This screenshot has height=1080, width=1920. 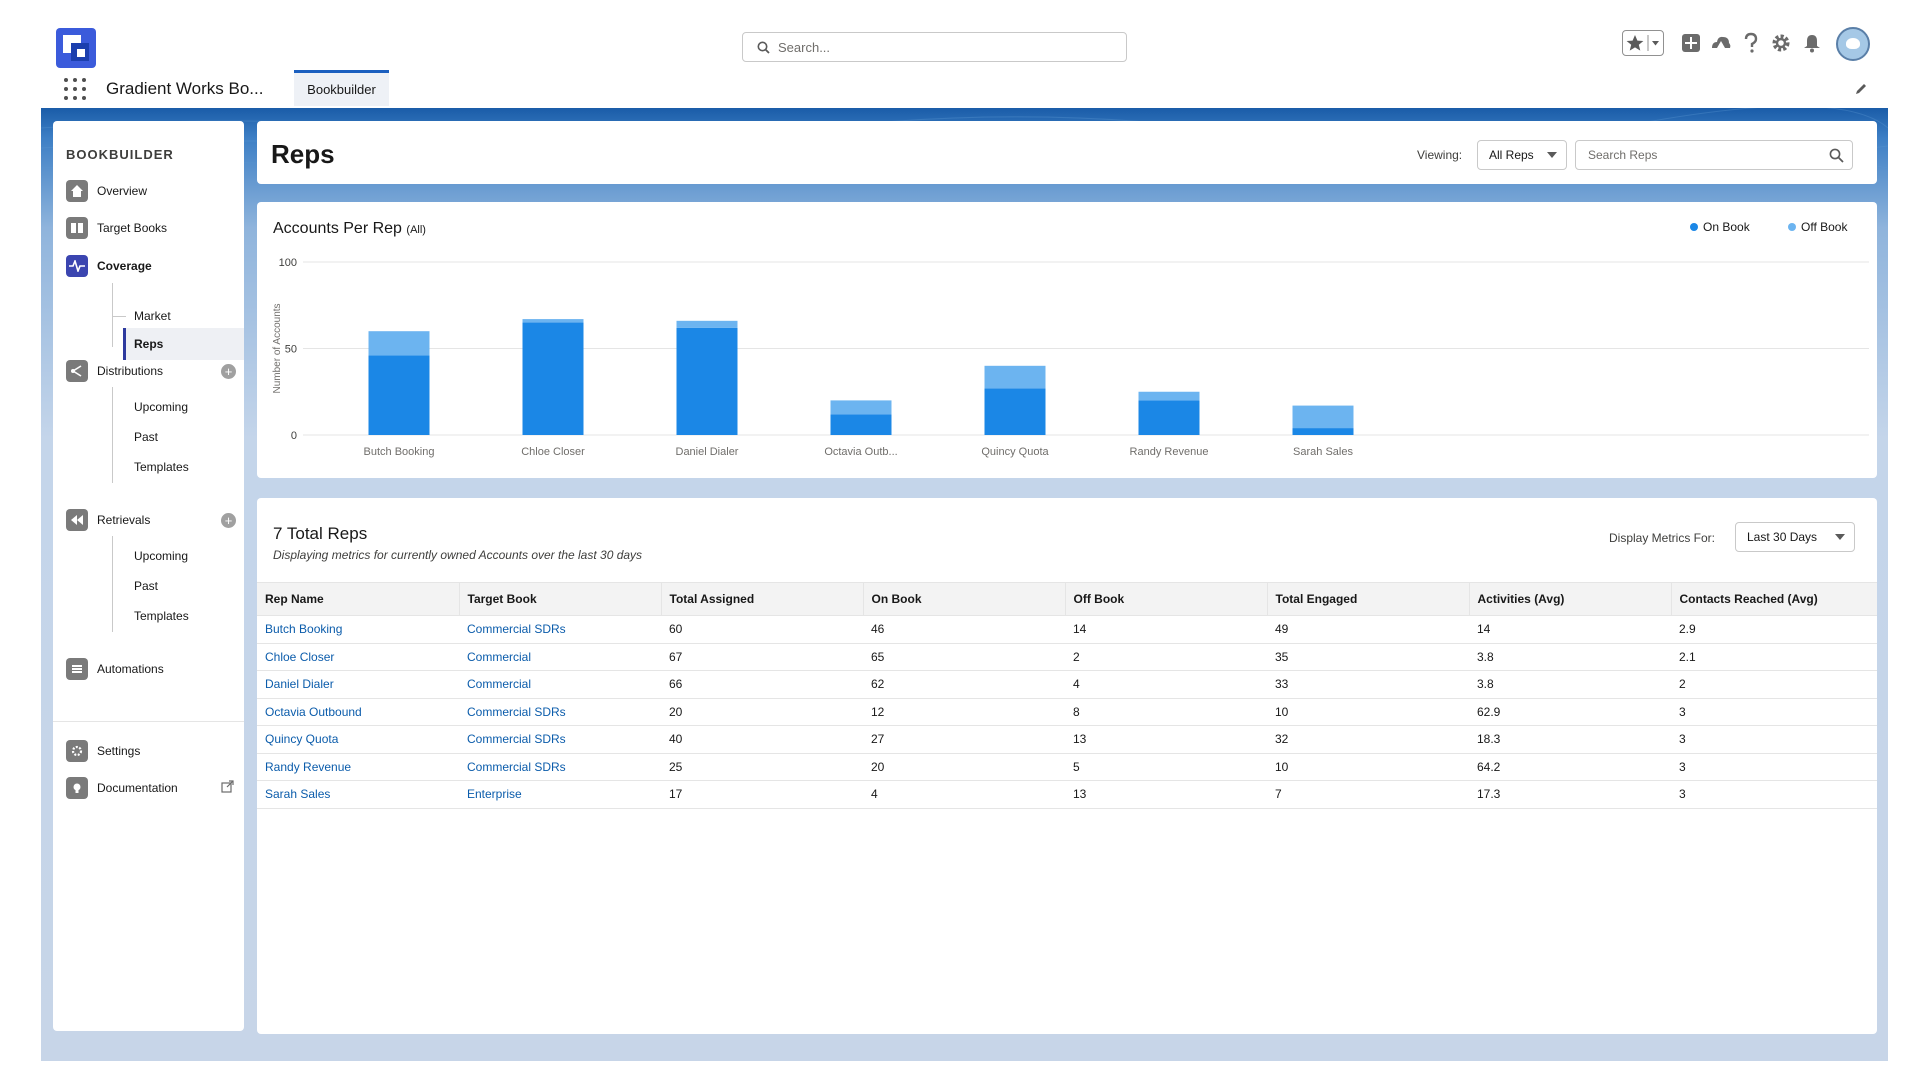 I want to click on sidebar-item-target-books: Target Books, so click(x=148, y=228).